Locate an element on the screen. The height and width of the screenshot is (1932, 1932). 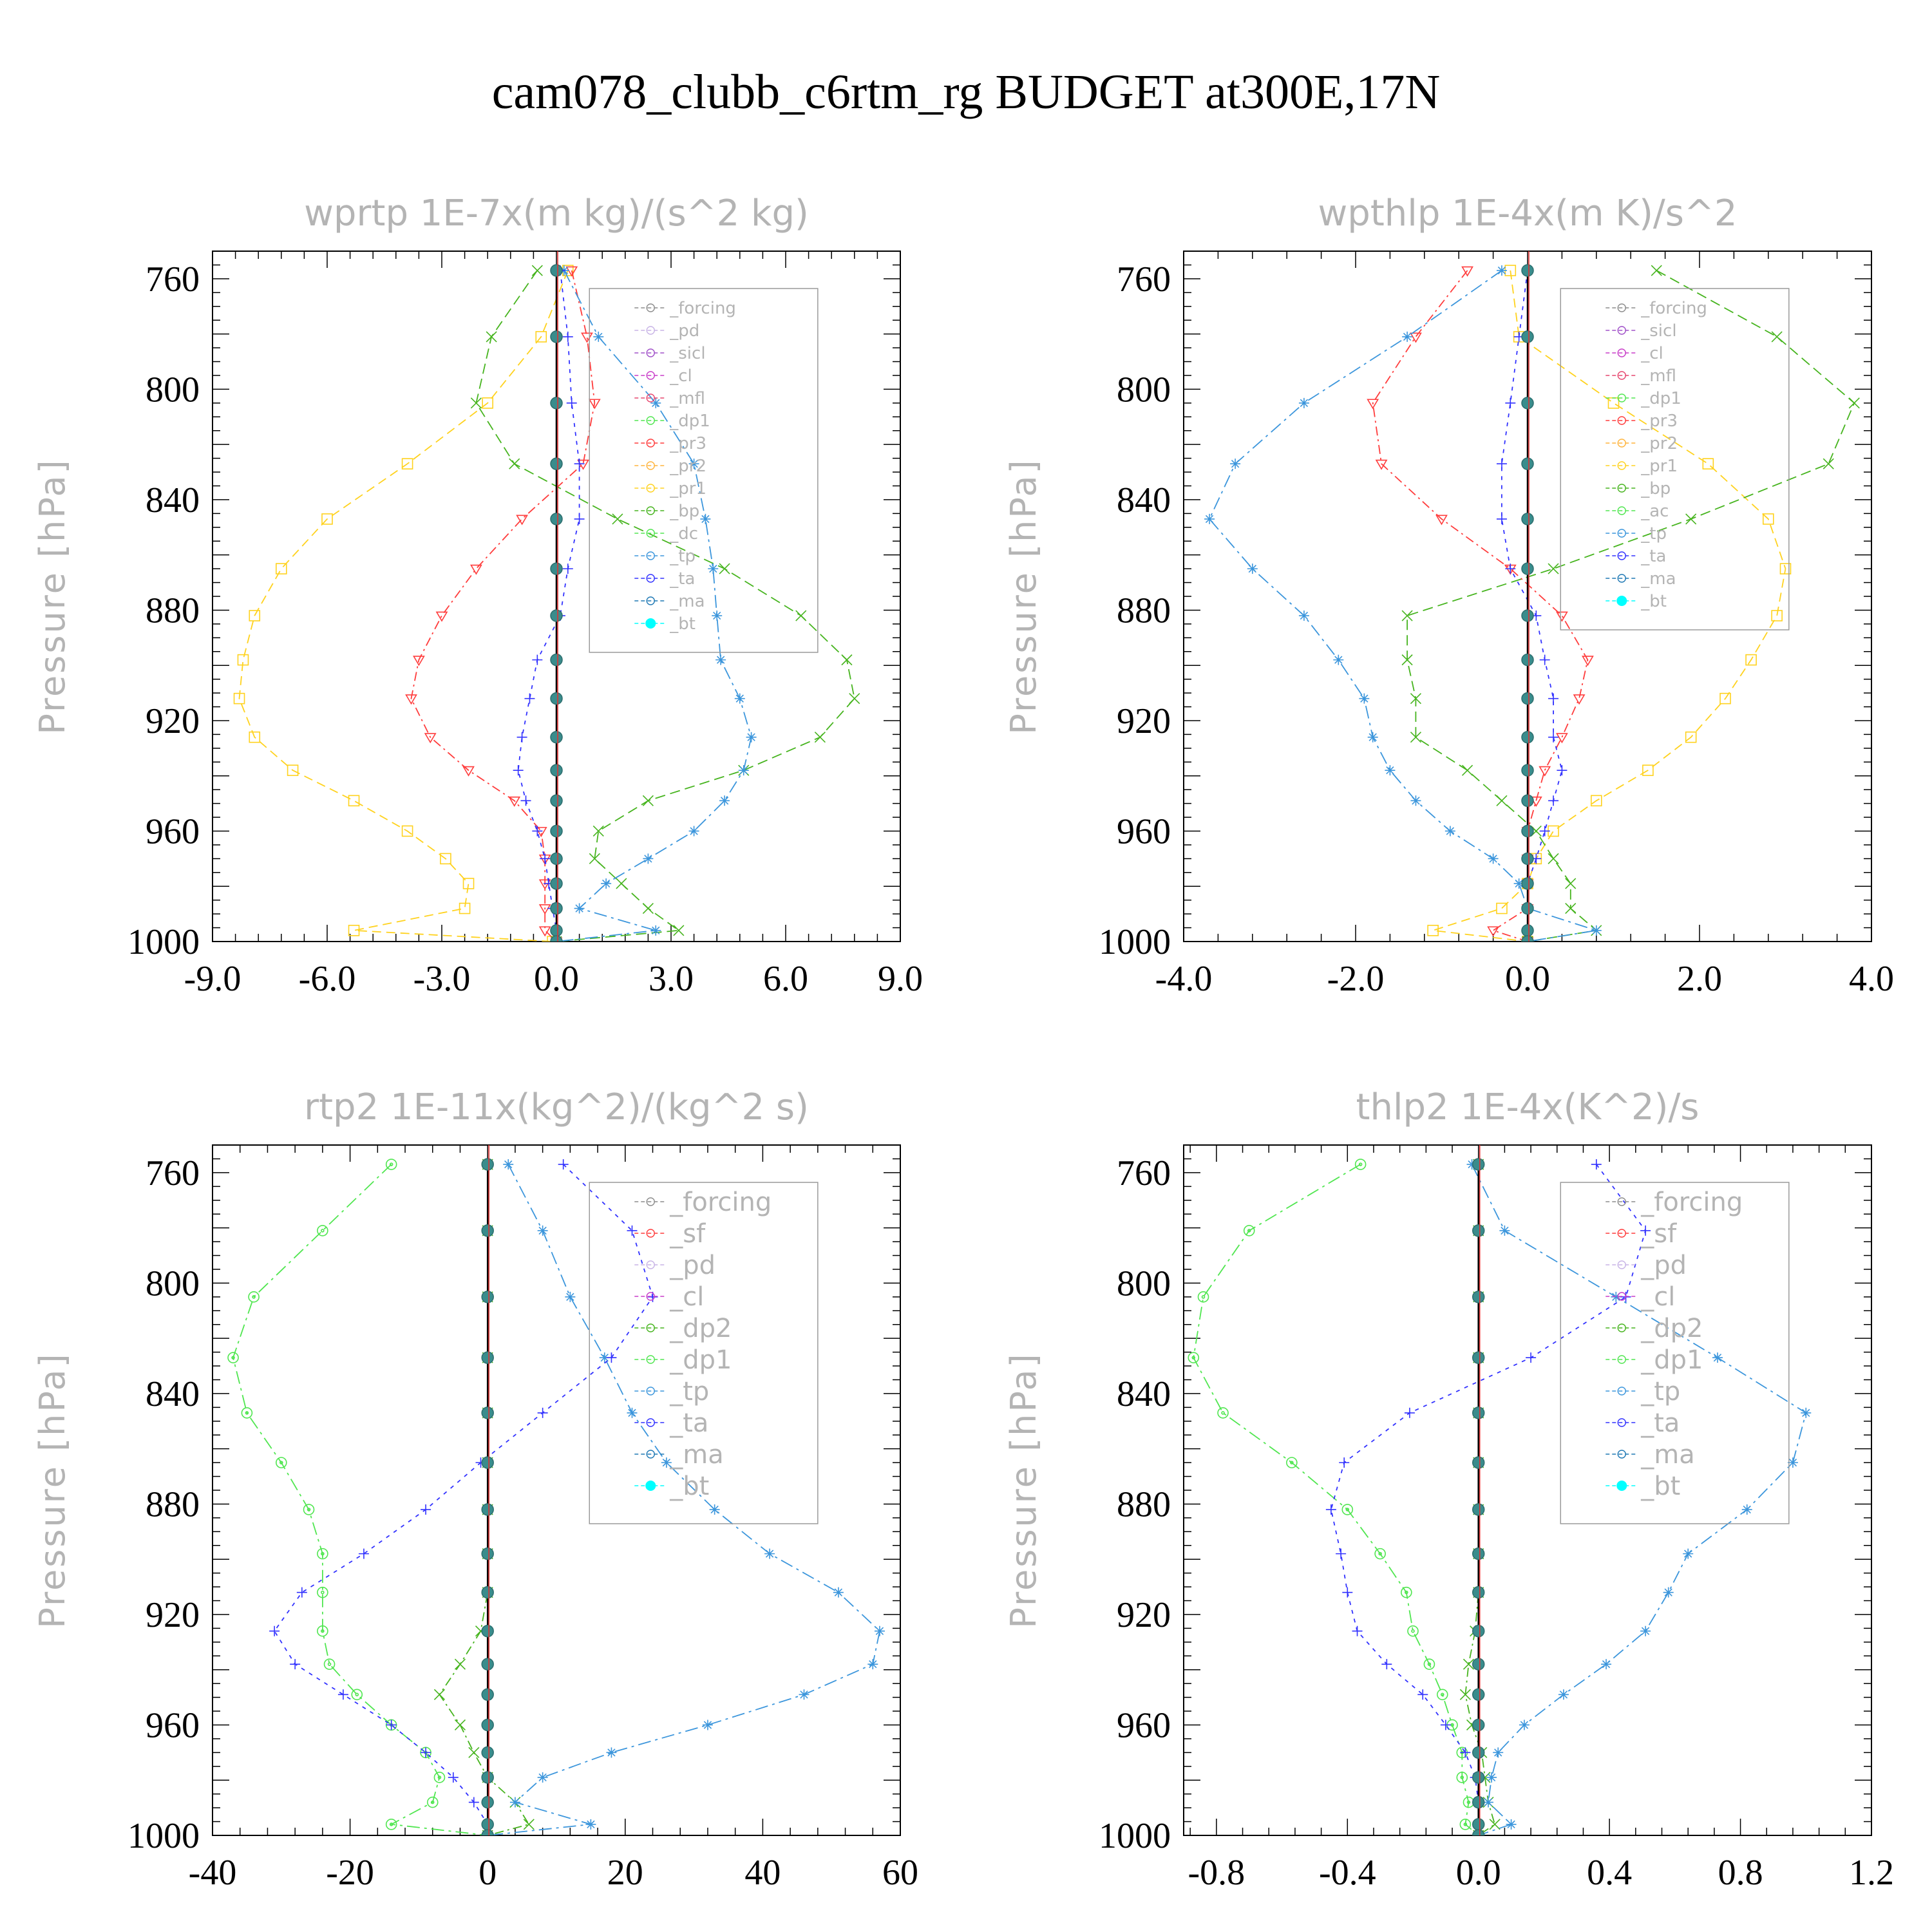
legend-label: _pr1 is located at coordinates (687, 489).